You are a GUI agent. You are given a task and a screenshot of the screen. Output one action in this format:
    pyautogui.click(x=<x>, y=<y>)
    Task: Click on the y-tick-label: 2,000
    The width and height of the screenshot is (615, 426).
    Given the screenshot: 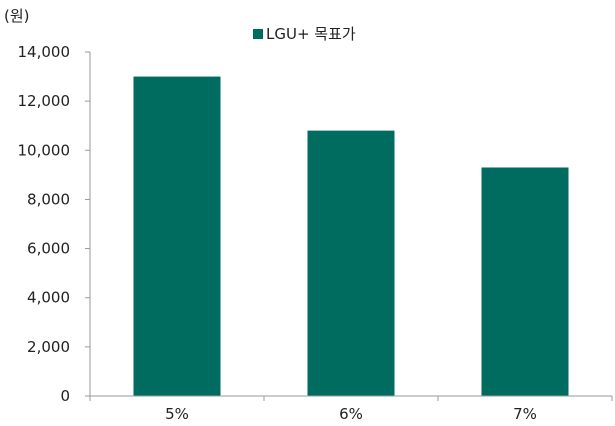 What is the action you would take?
    pyautogui.click(x=48, y=347)
    